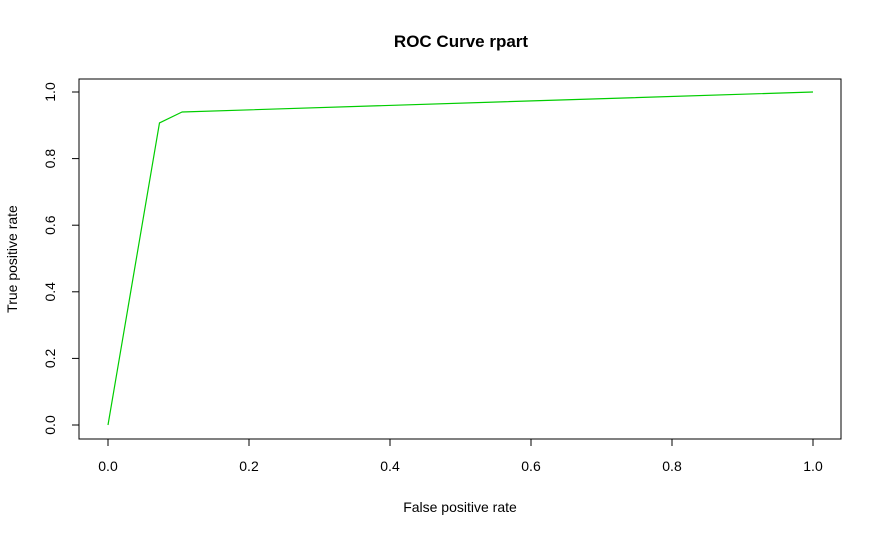  I want to click on chart-title: ROC Curve rpart, so click(461, 41).